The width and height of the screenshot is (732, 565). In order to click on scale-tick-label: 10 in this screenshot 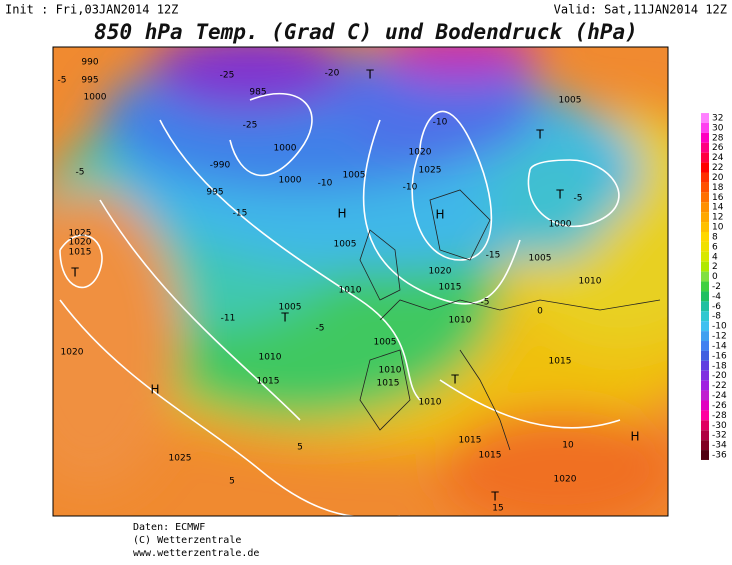, I will do `click(718, 228)`.